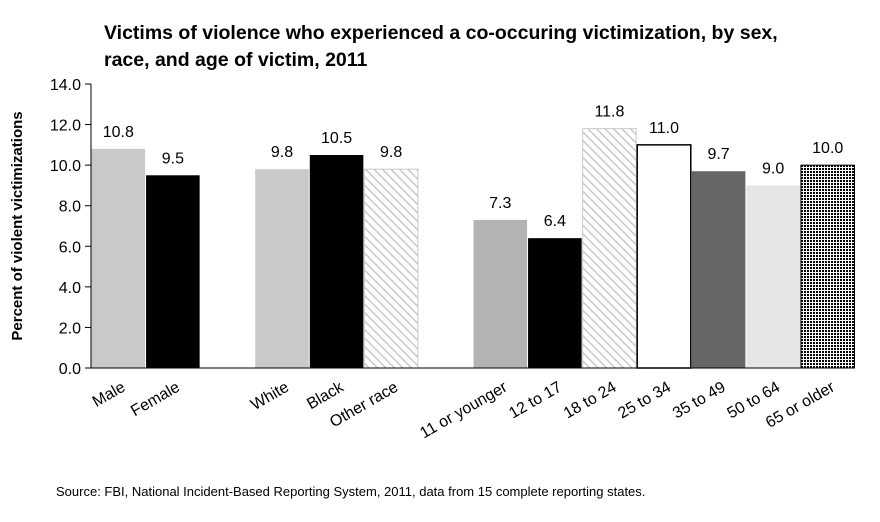 This screenshot has height=522, width=880. Describe the element at coordinates (17, 225) in the screenshot. I see `y-axis-label: Percent of violent victimizations` at that location.